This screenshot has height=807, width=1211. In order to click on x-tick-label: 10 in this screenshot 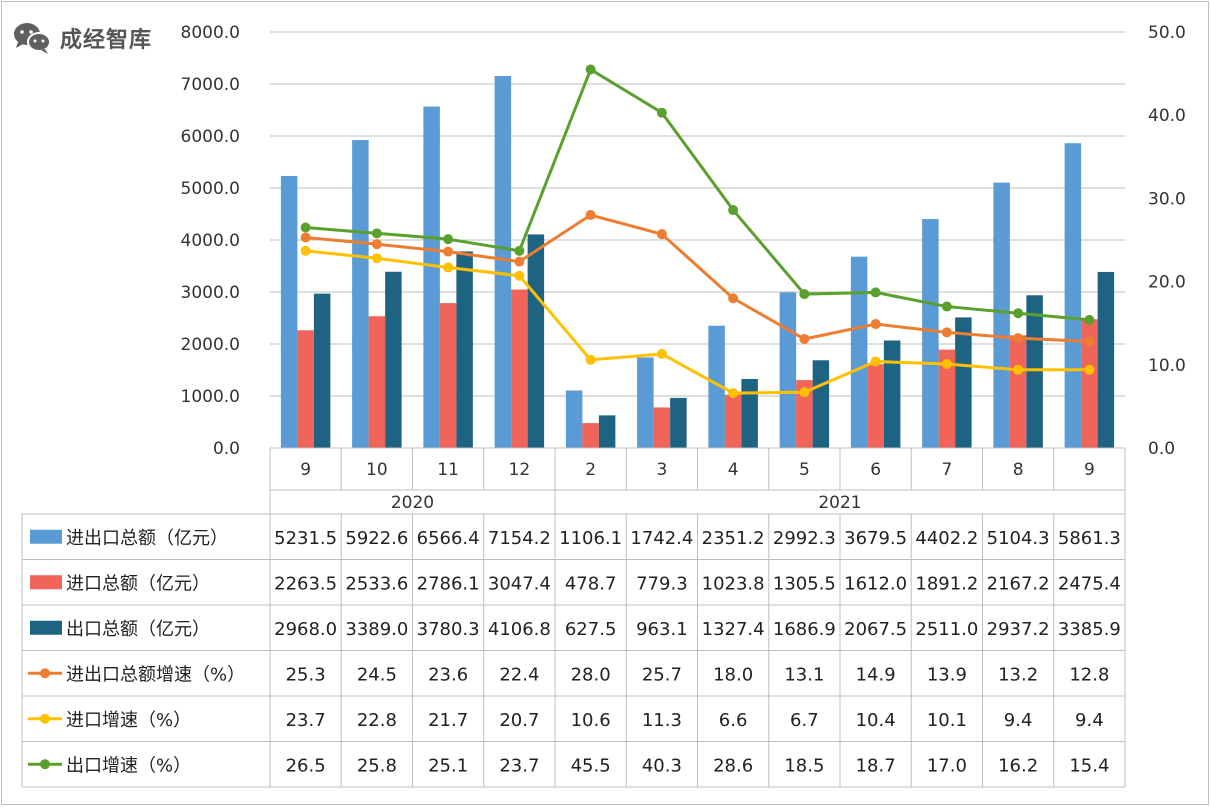, I will do `click(377, 470)`.